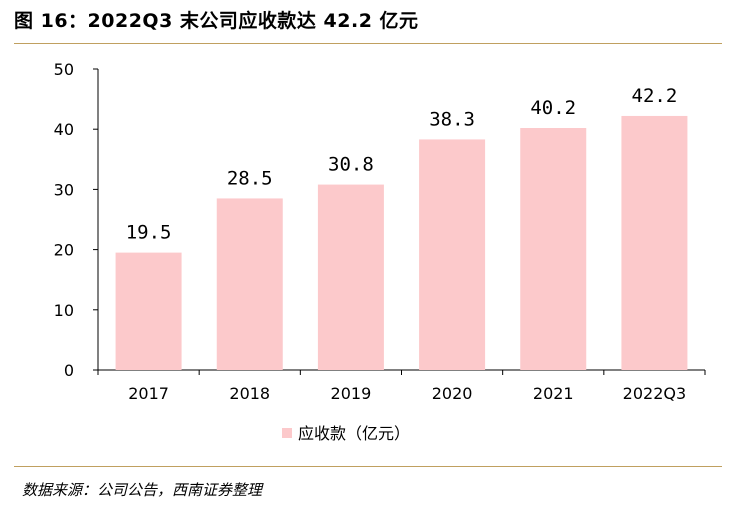  I want to click on y-tick-label: 30, so click(64, 189).